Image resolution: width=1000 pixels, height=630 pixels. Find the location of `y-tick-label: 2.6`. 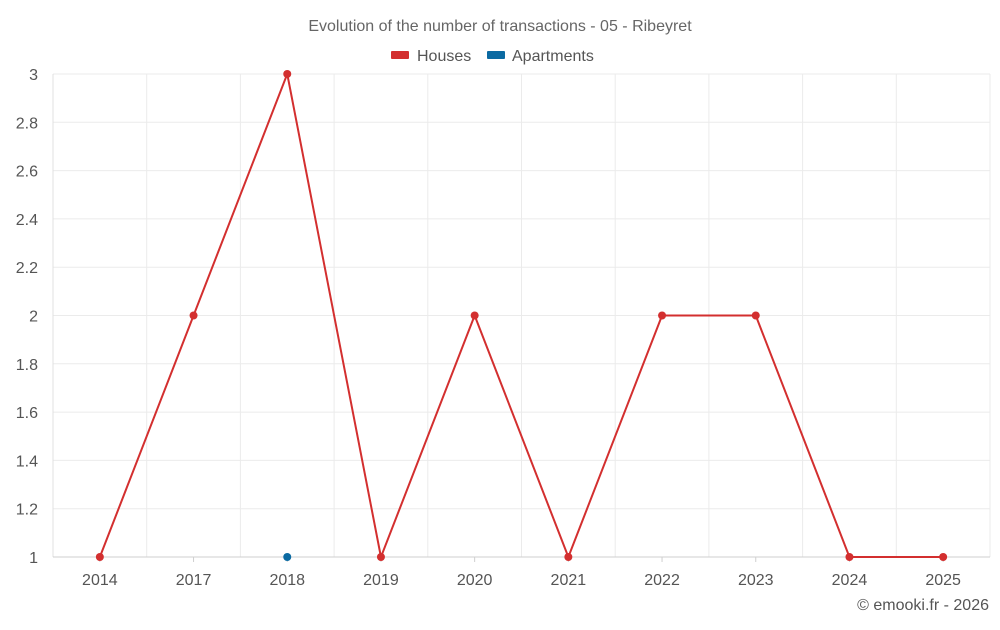

y-tick-label: 2.6 is located at coordinates (27, 172).